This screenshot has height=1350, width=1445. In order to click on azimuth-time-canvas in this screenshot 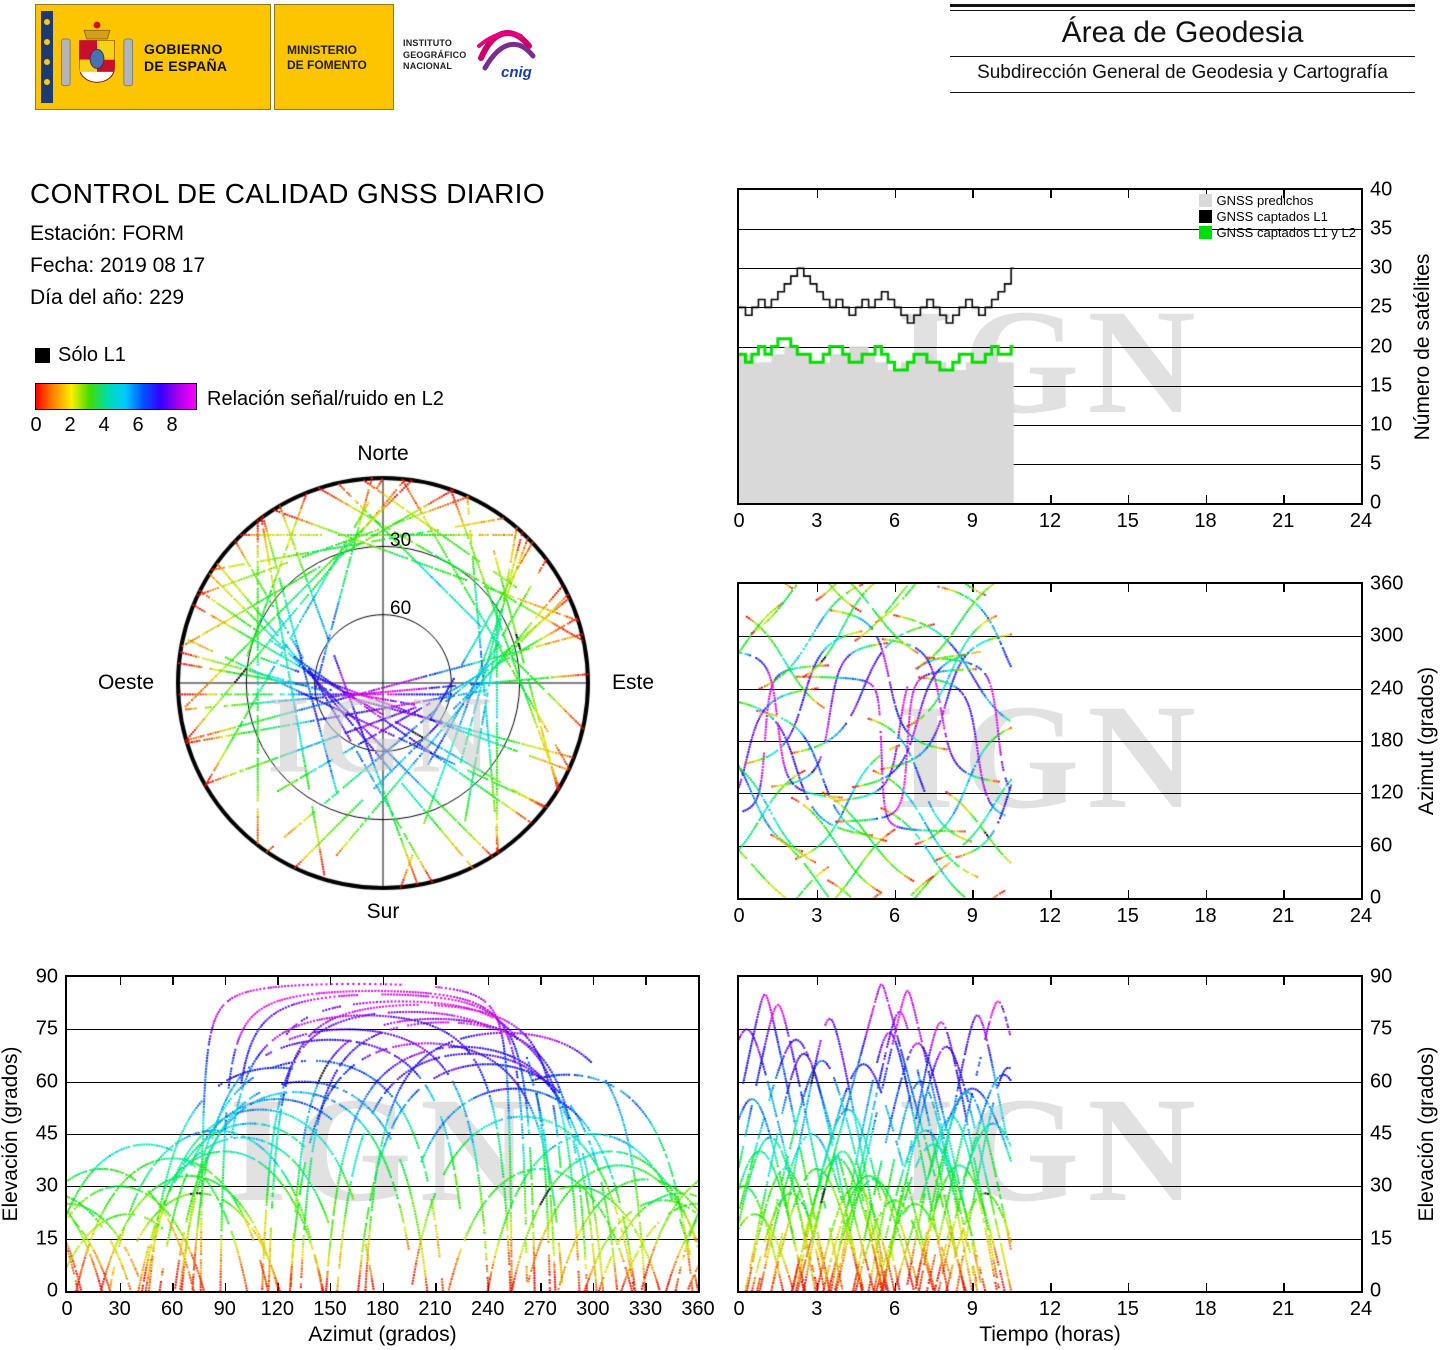, I will do `click(1050, 741)`.